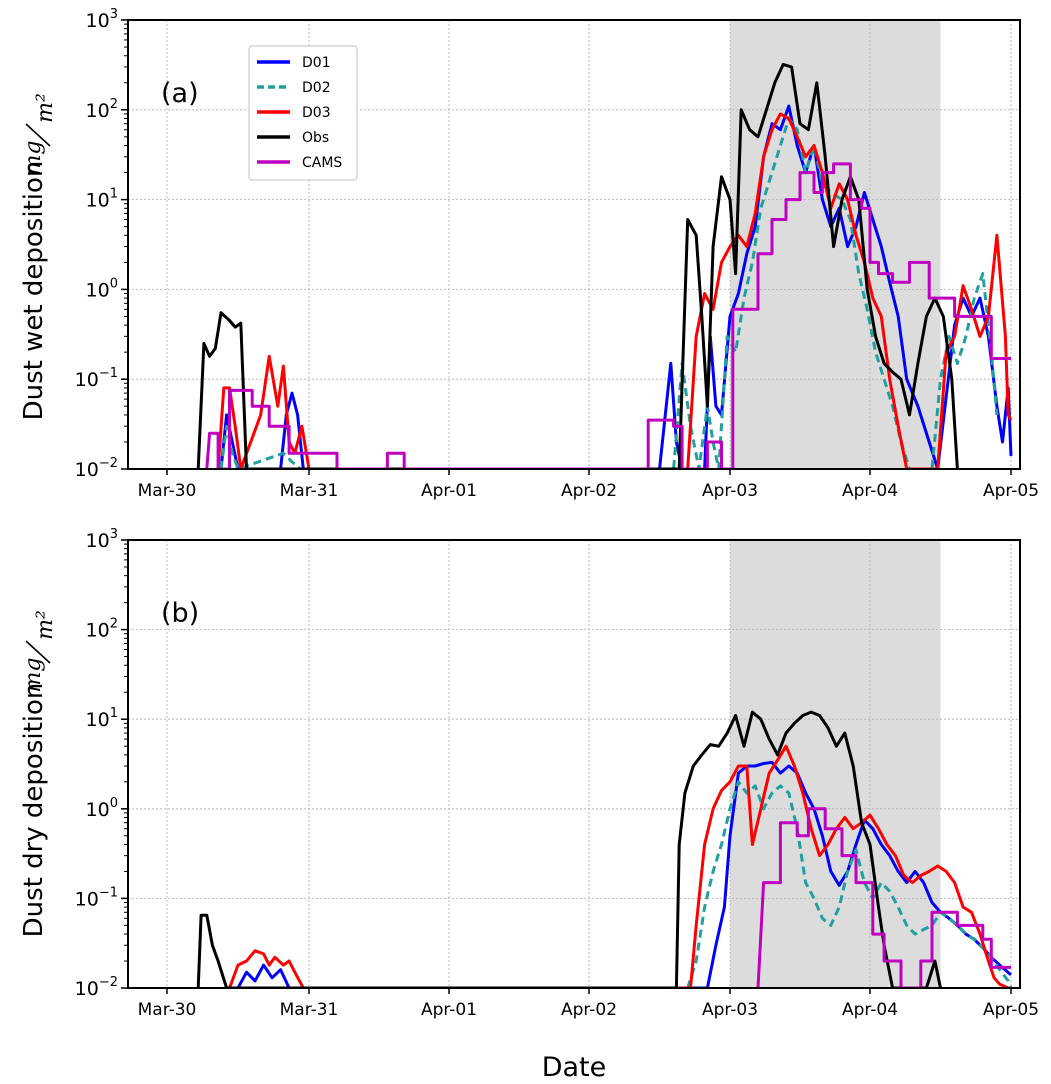  What do you see at coordinates (574, 1067) in the screenshot?
I see `x-axis-label: Date` at bounding box center [574, 1067].